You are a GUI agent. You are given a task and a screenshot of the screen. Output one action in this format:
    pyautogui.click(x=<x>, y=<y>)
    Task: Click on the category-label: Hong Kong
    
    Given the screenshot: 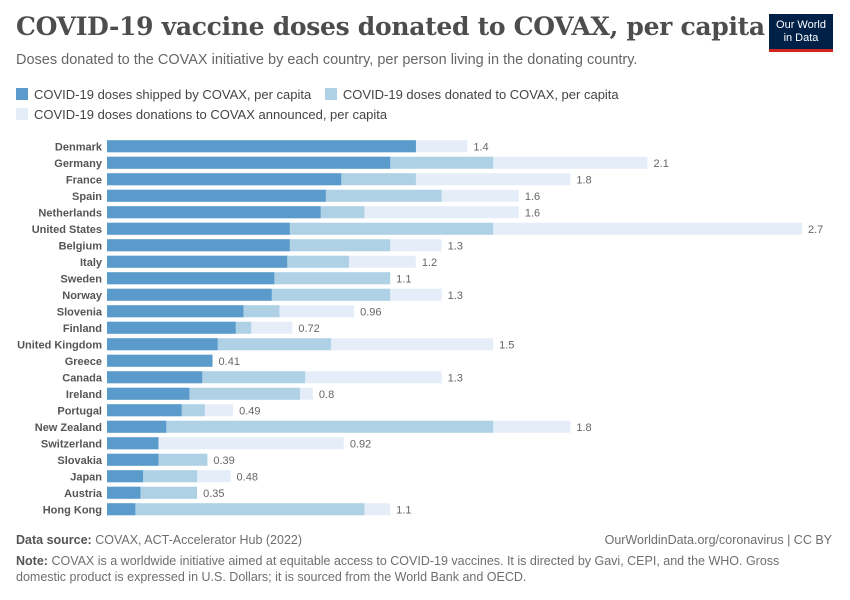 What is the action you would take?
    pyautogui.click(x=72, y=510)
    